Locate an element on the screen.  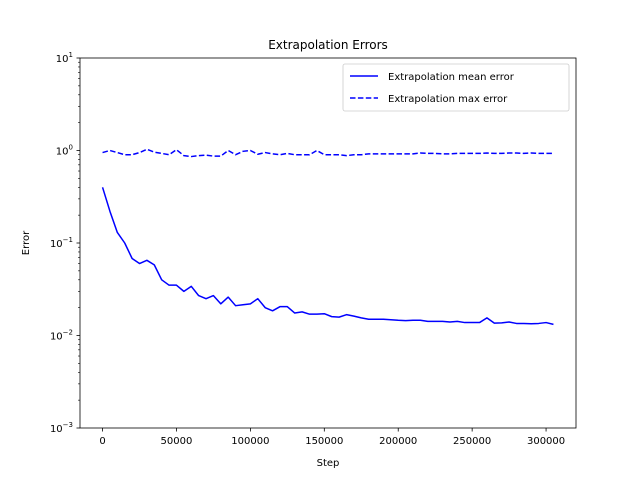
x-tick-label: 250000 is located at coordinates (472, 441).